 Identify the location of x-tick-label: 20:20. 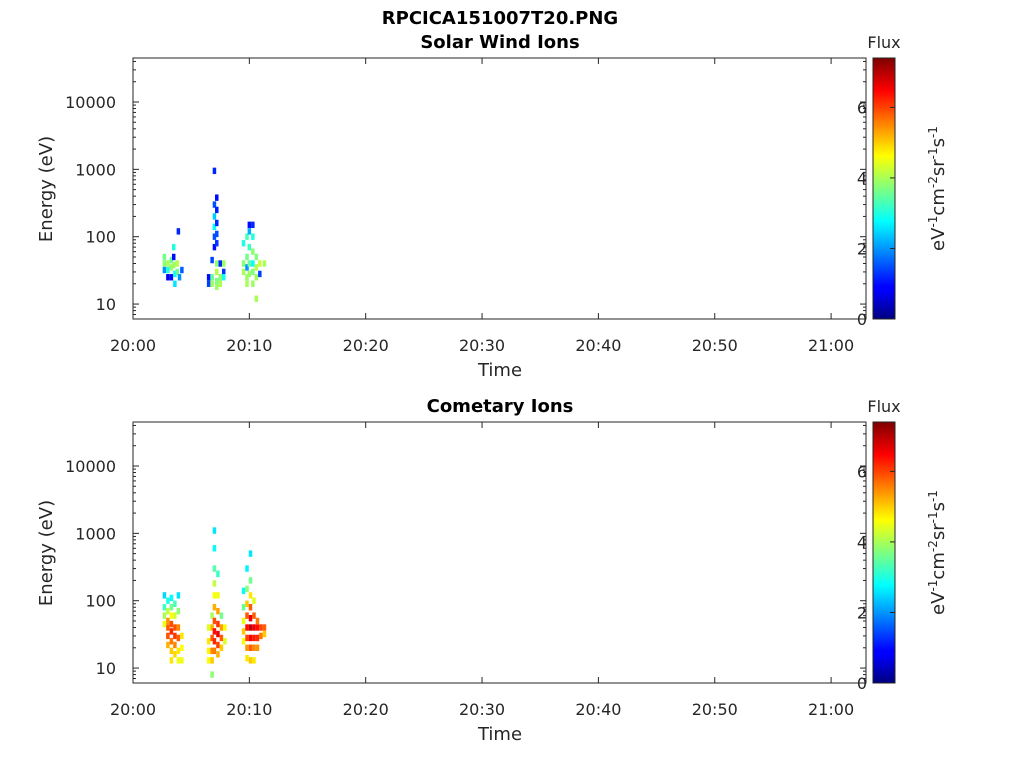
(366, 345).